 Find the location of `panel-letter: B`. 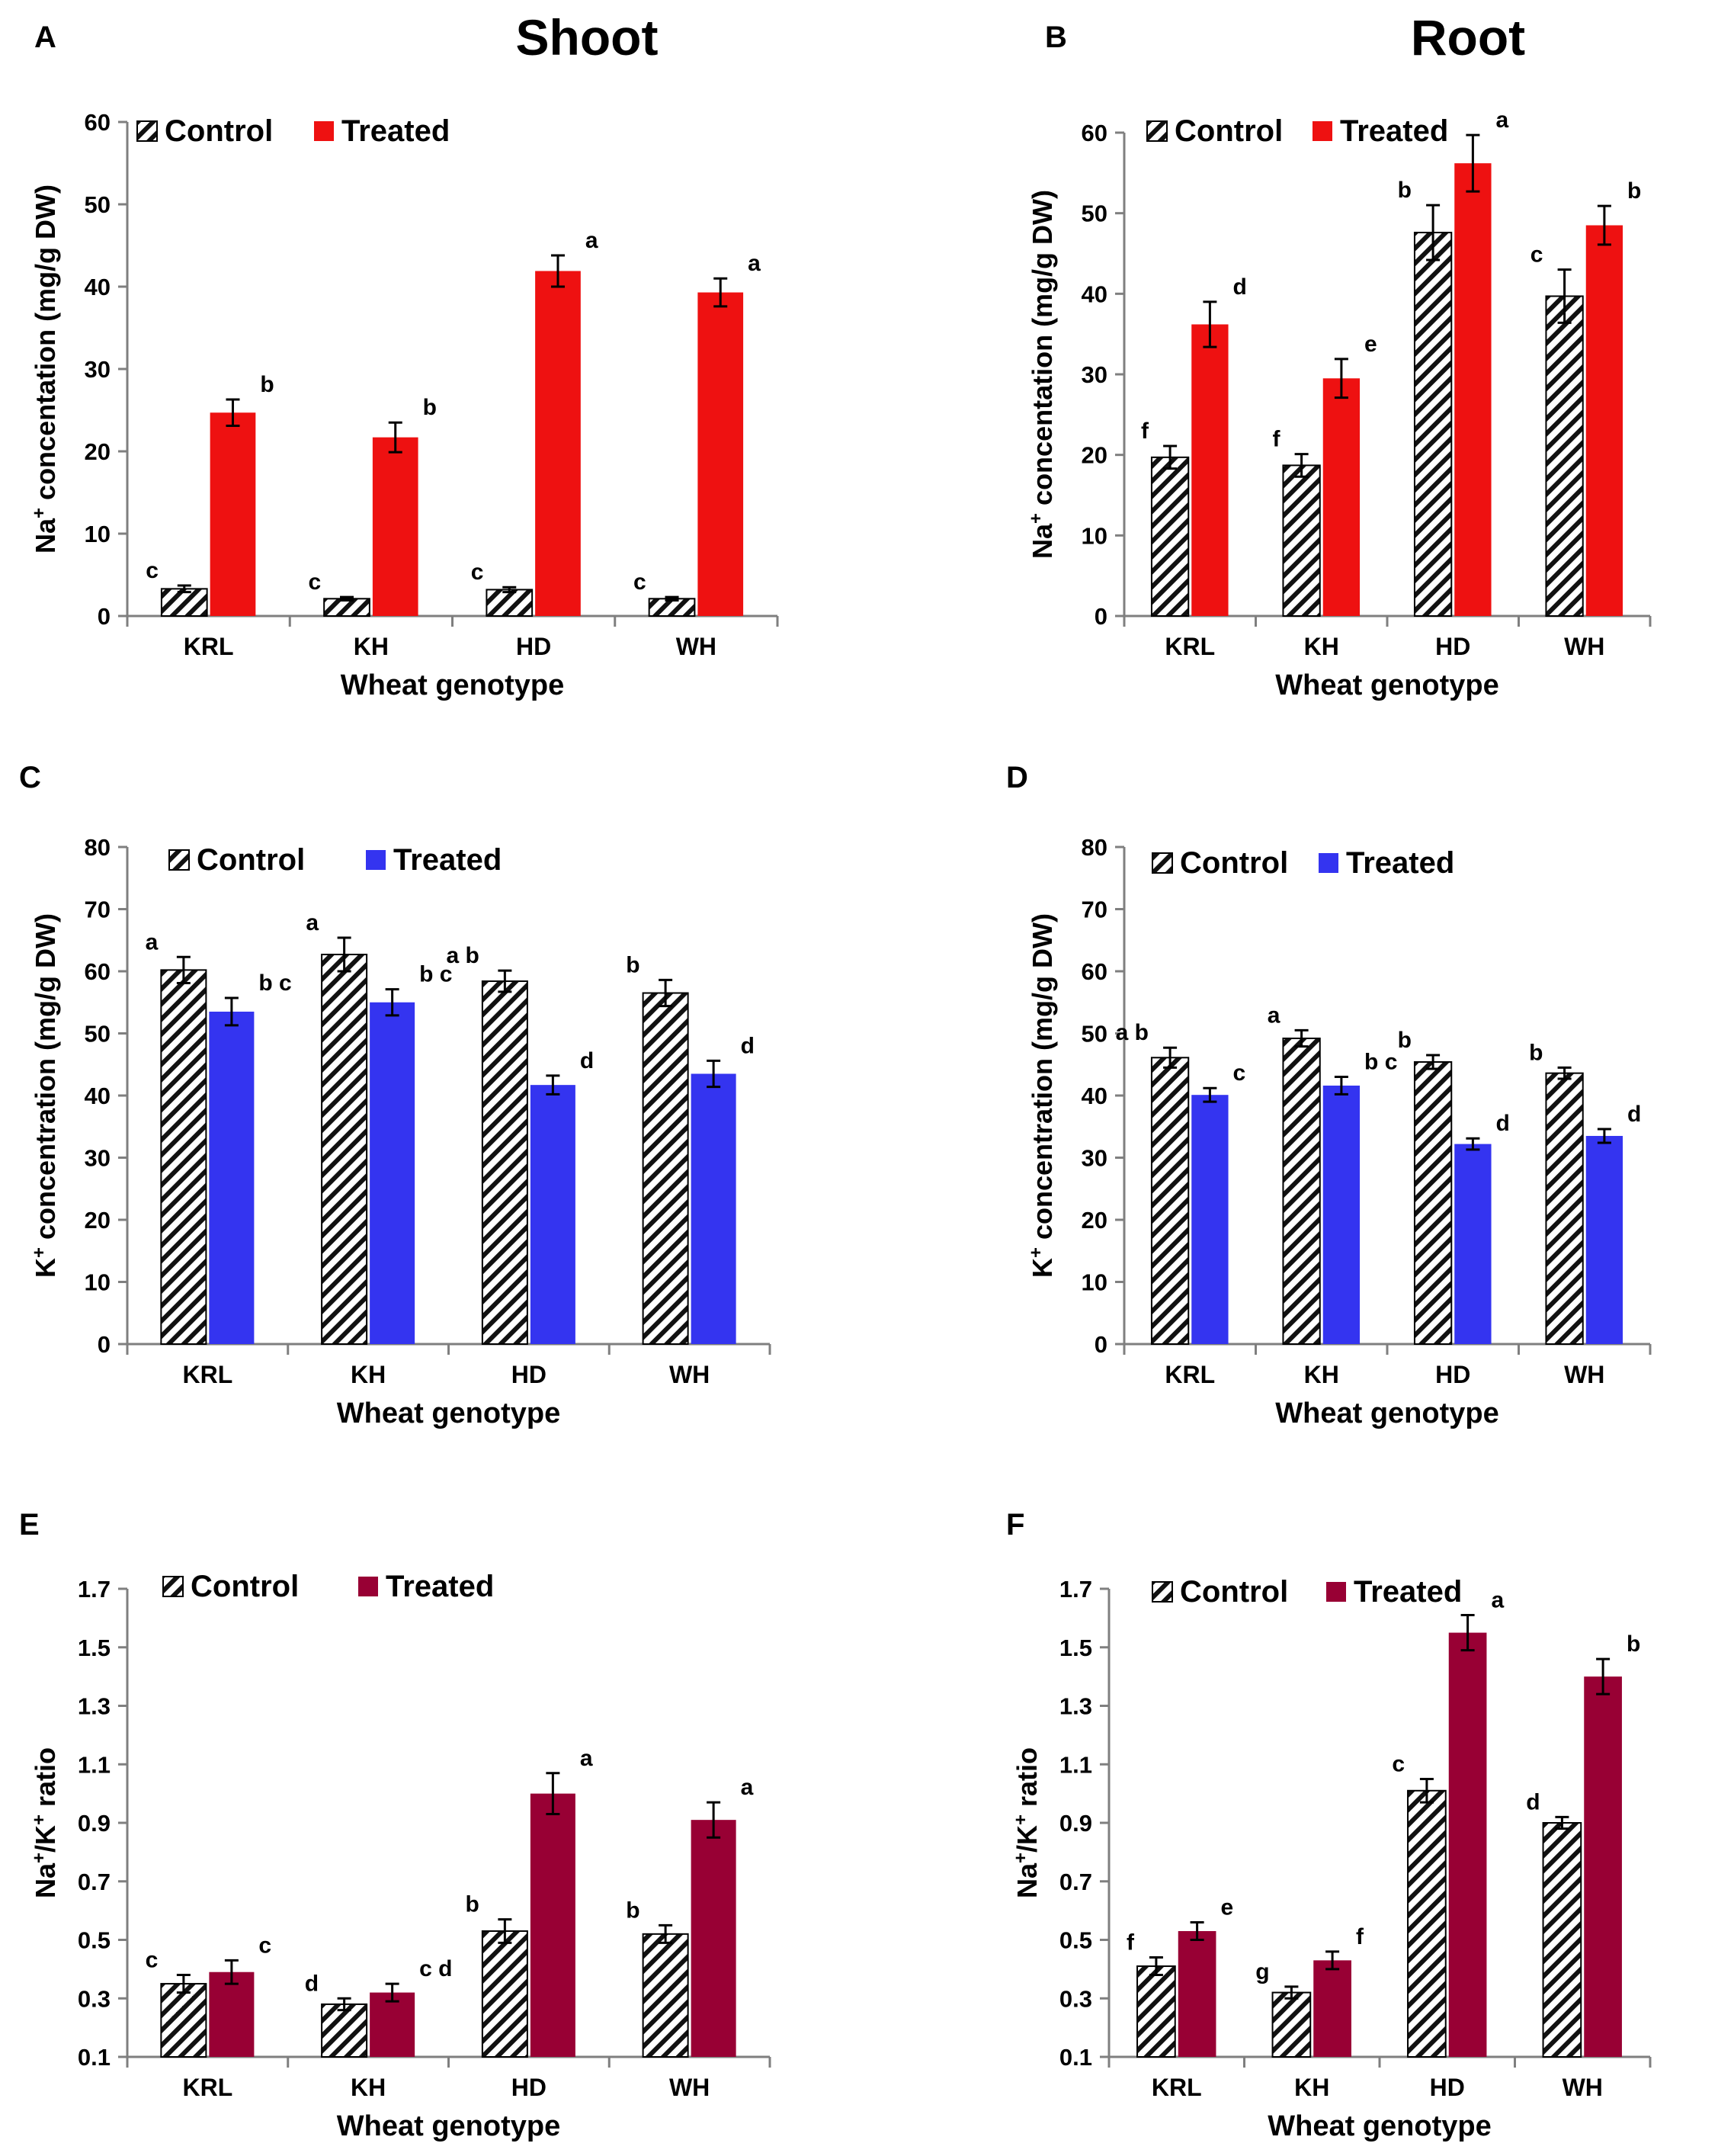

panel-letter: B is located at coordinates (1056, 38).